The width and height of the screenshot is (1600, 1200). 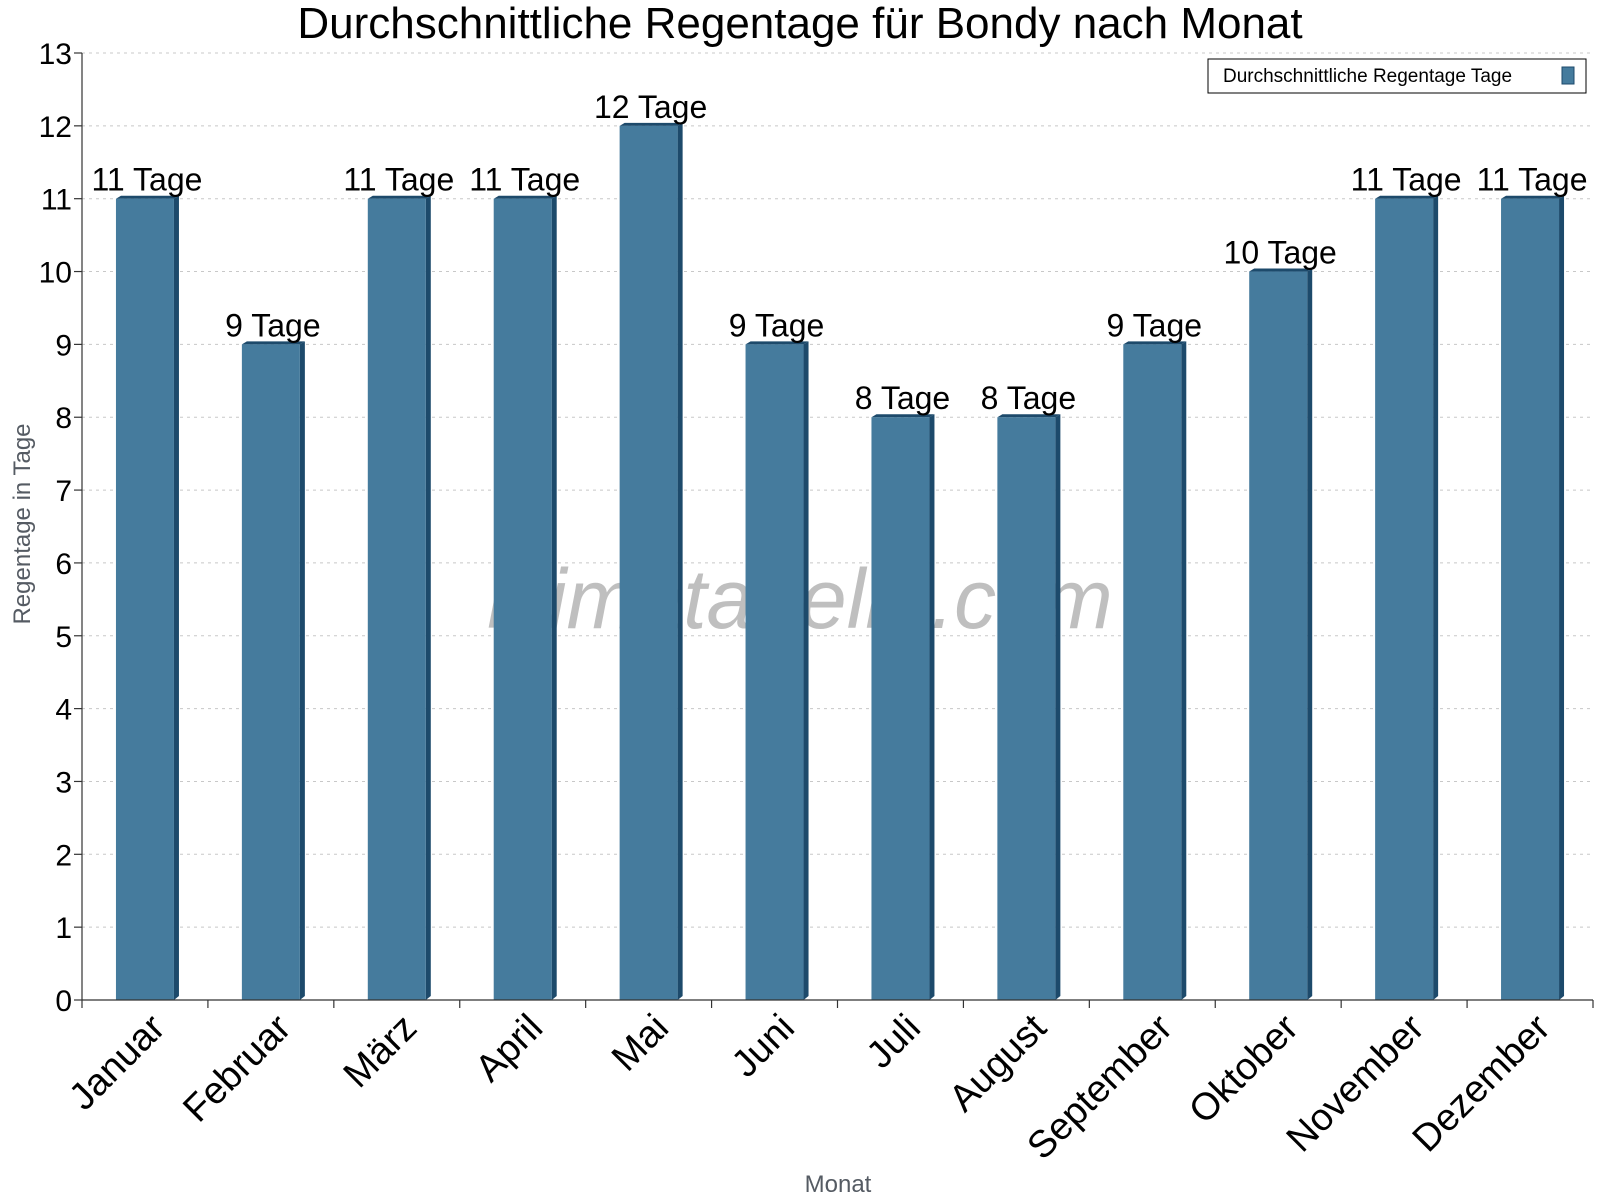 What do you see at coordinates (650, 107) in the screenshot?
I see `data-label: 12 Tage` at bounding box center [650, 107].